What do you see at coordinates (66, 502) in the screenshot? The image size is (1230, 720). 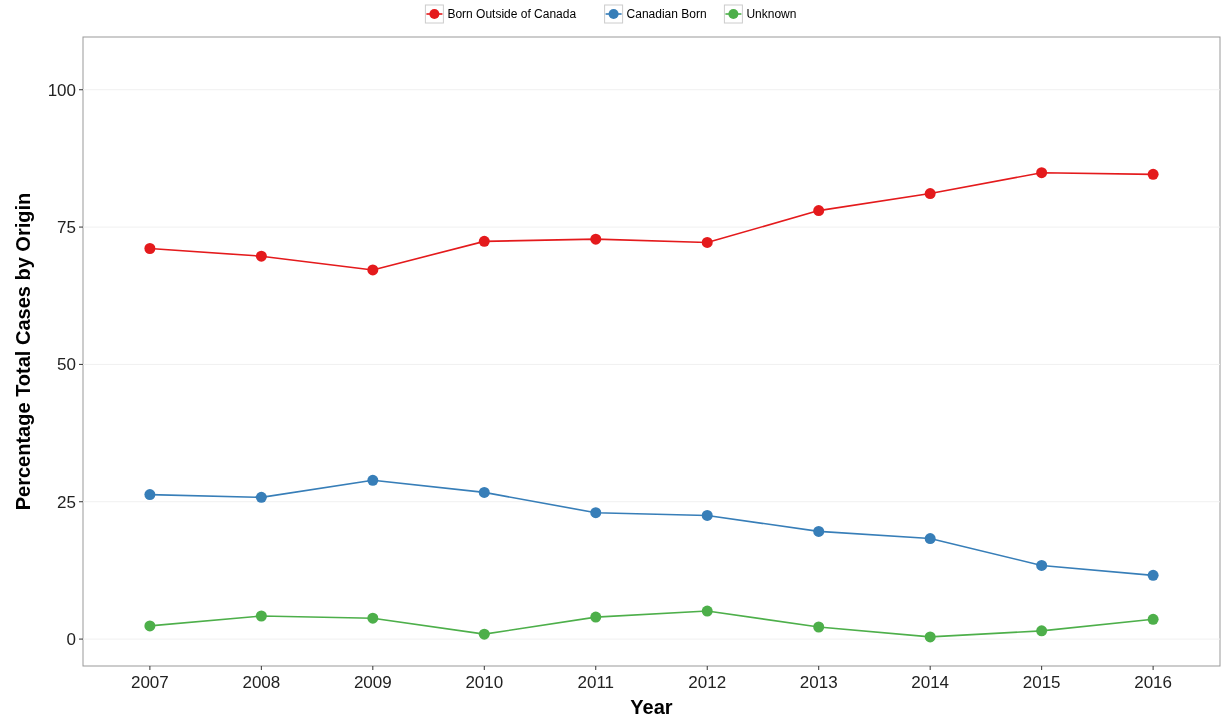 I see `y-tick-label: 25` at bounding box center [66, 502].